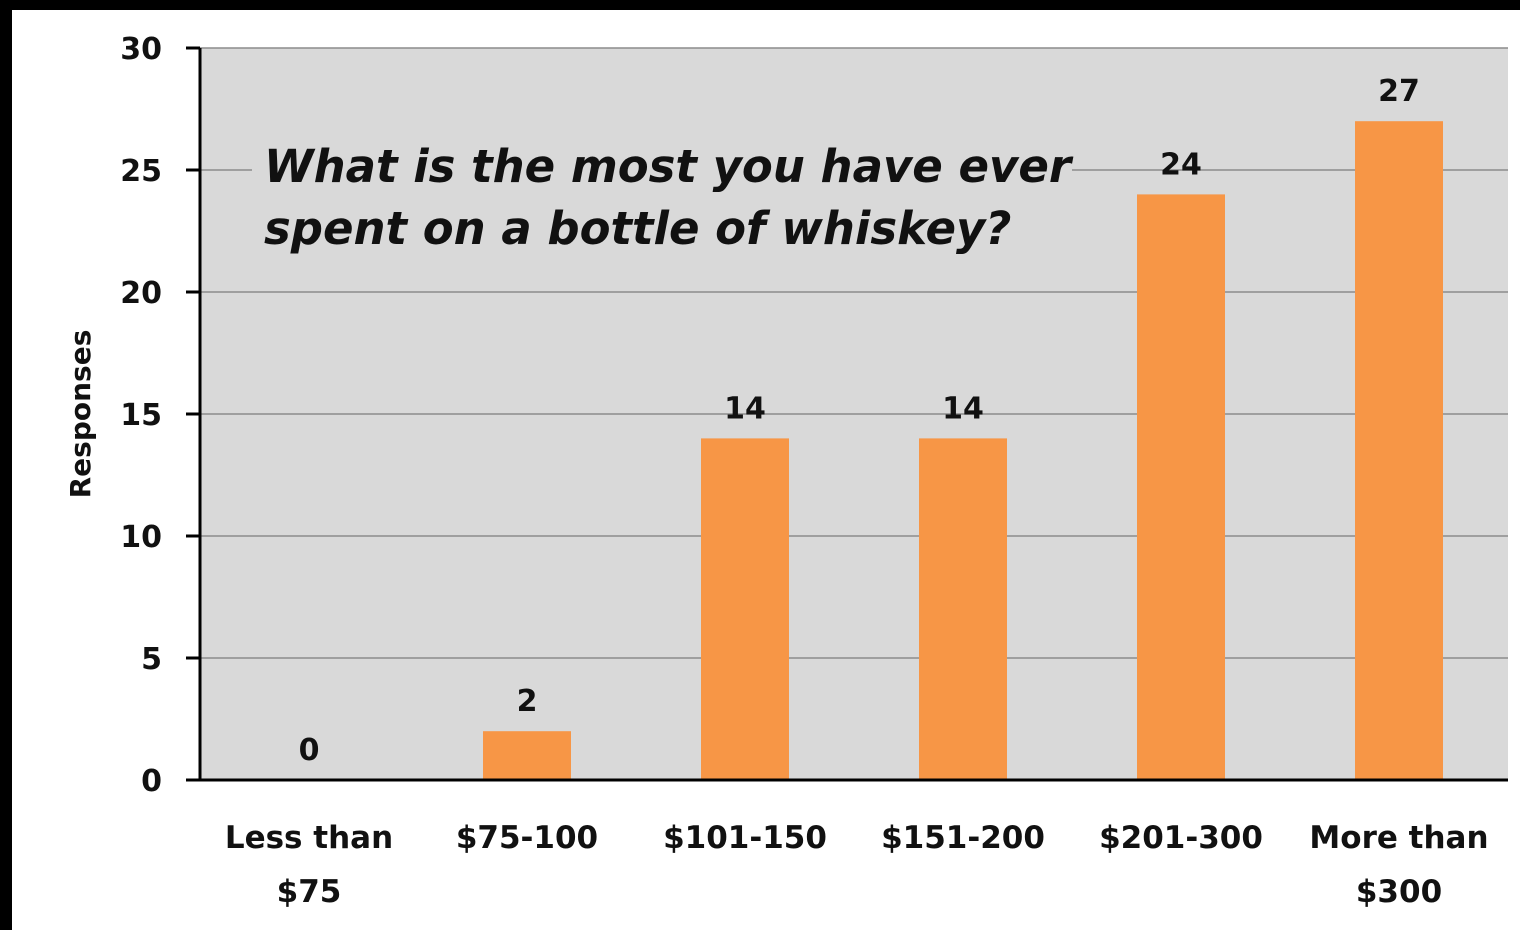 Image resolution: width=1520 pixels, height=930 pixels. I want to click on data-label: 27, so click(1399, 91).